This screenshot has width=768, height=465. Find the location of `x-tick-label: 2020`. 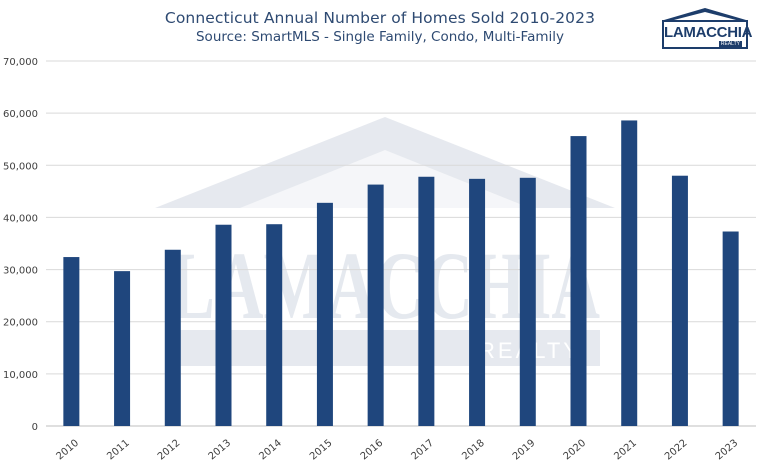

x-tick-label: 2020 is located at coordinates (575, 450).